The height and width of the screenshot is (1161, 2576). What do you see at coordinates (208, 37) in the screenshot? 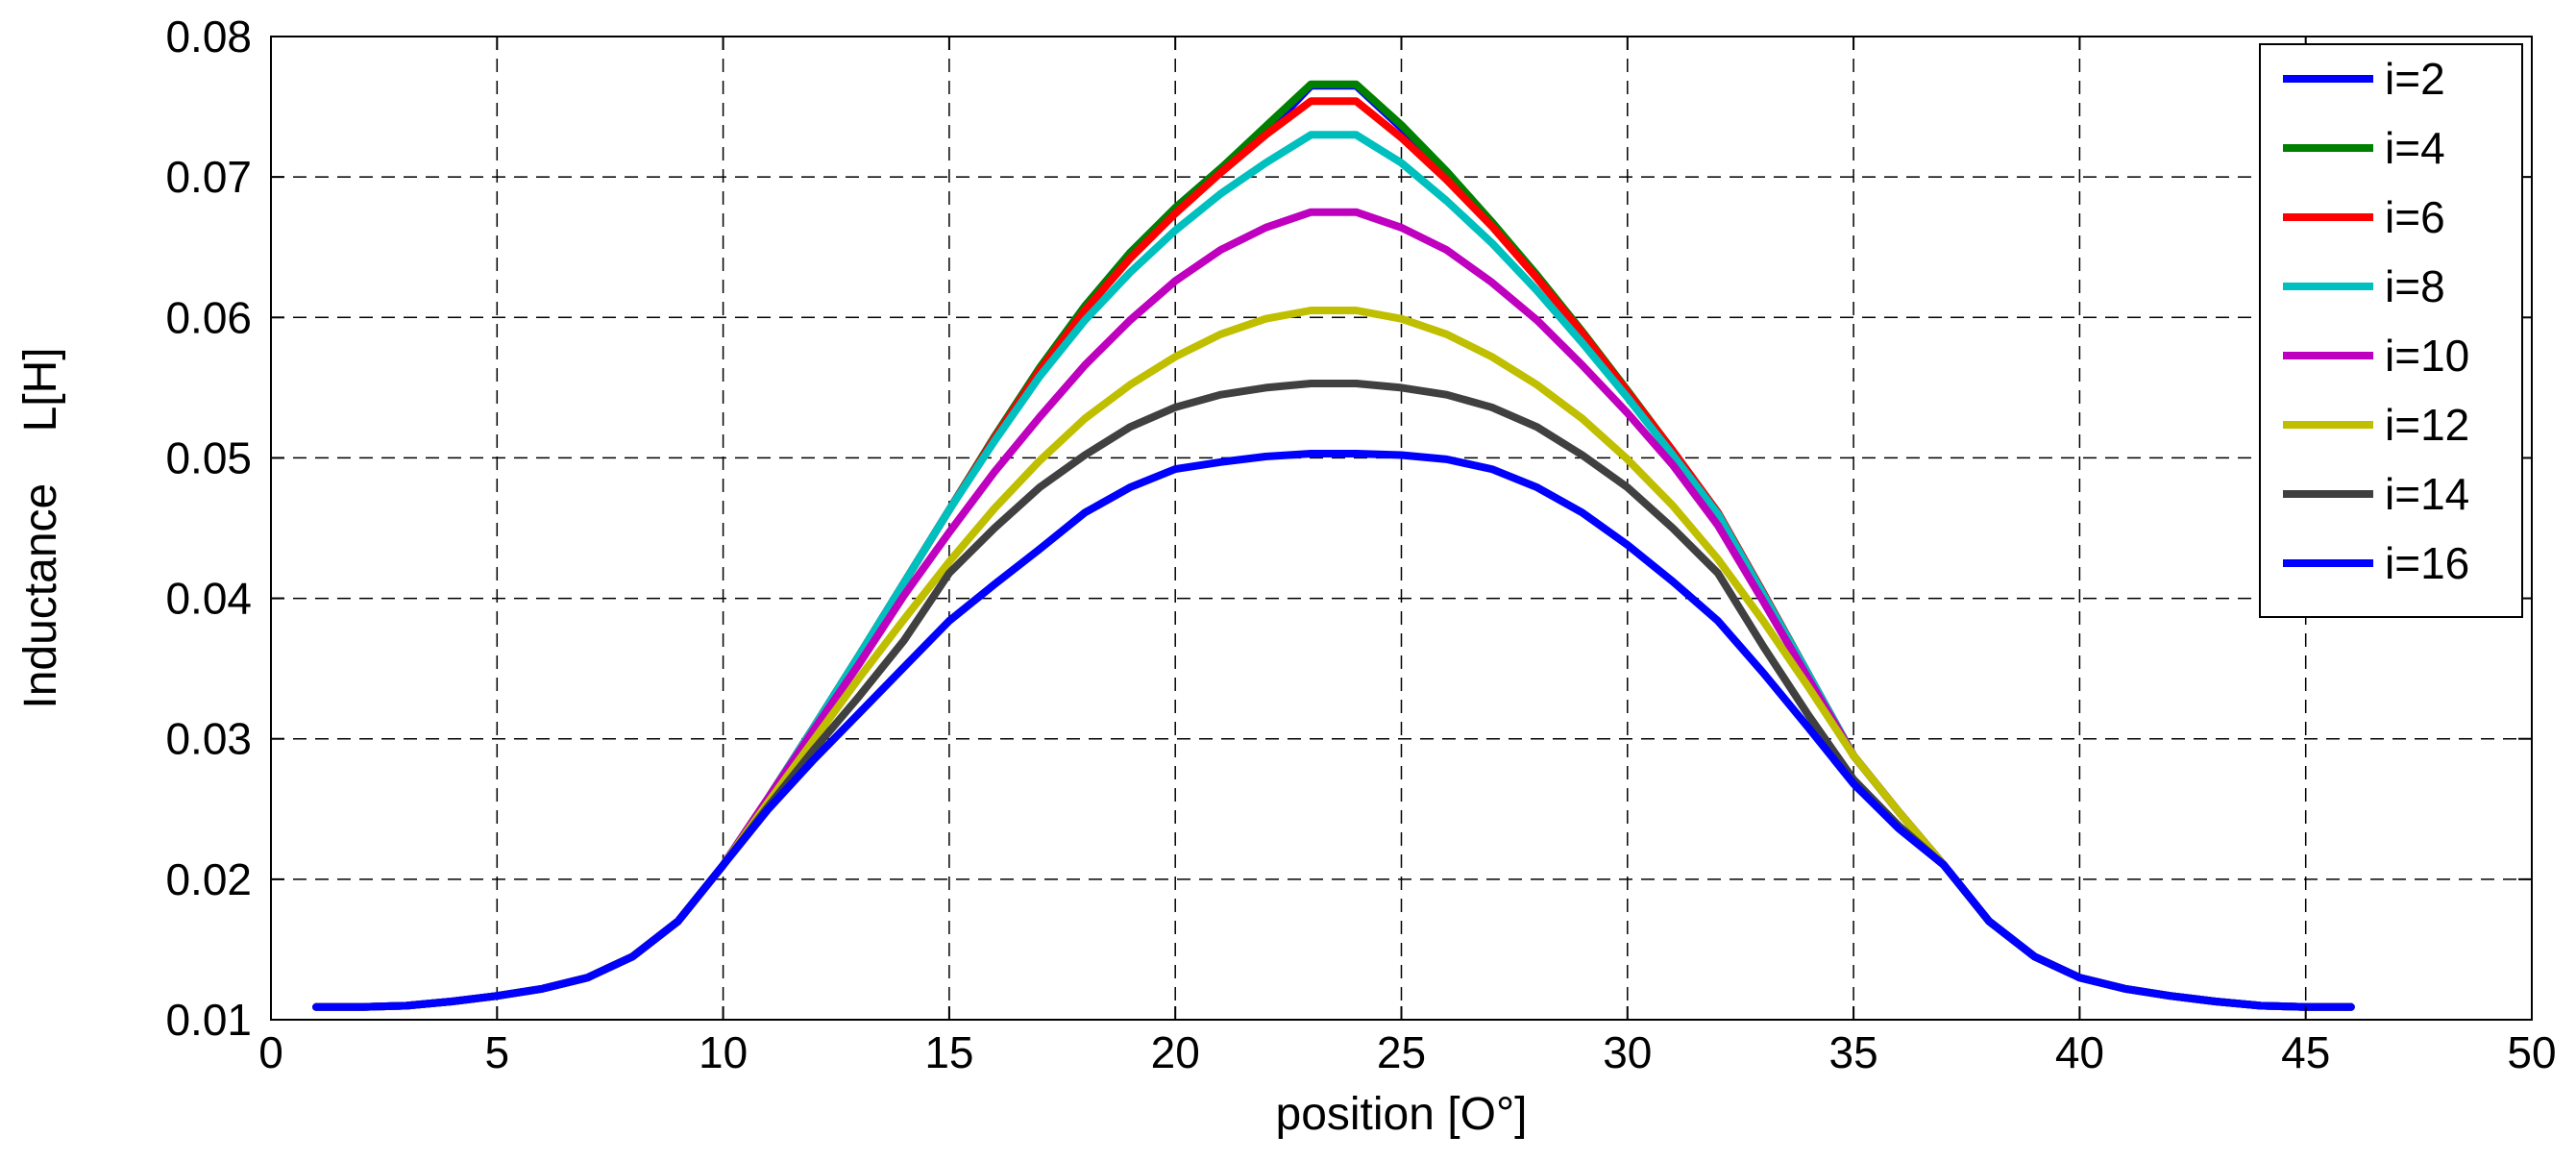
I see `y-tick-label: 0.08` at bounding box center [208, 37].